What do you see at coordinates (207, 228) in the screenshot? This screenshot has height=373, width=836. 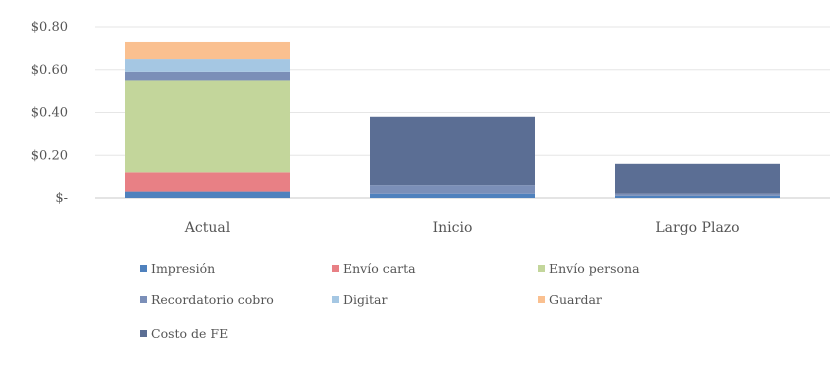 I see `x-category-label: Actual` at bounding box center [207, 228].